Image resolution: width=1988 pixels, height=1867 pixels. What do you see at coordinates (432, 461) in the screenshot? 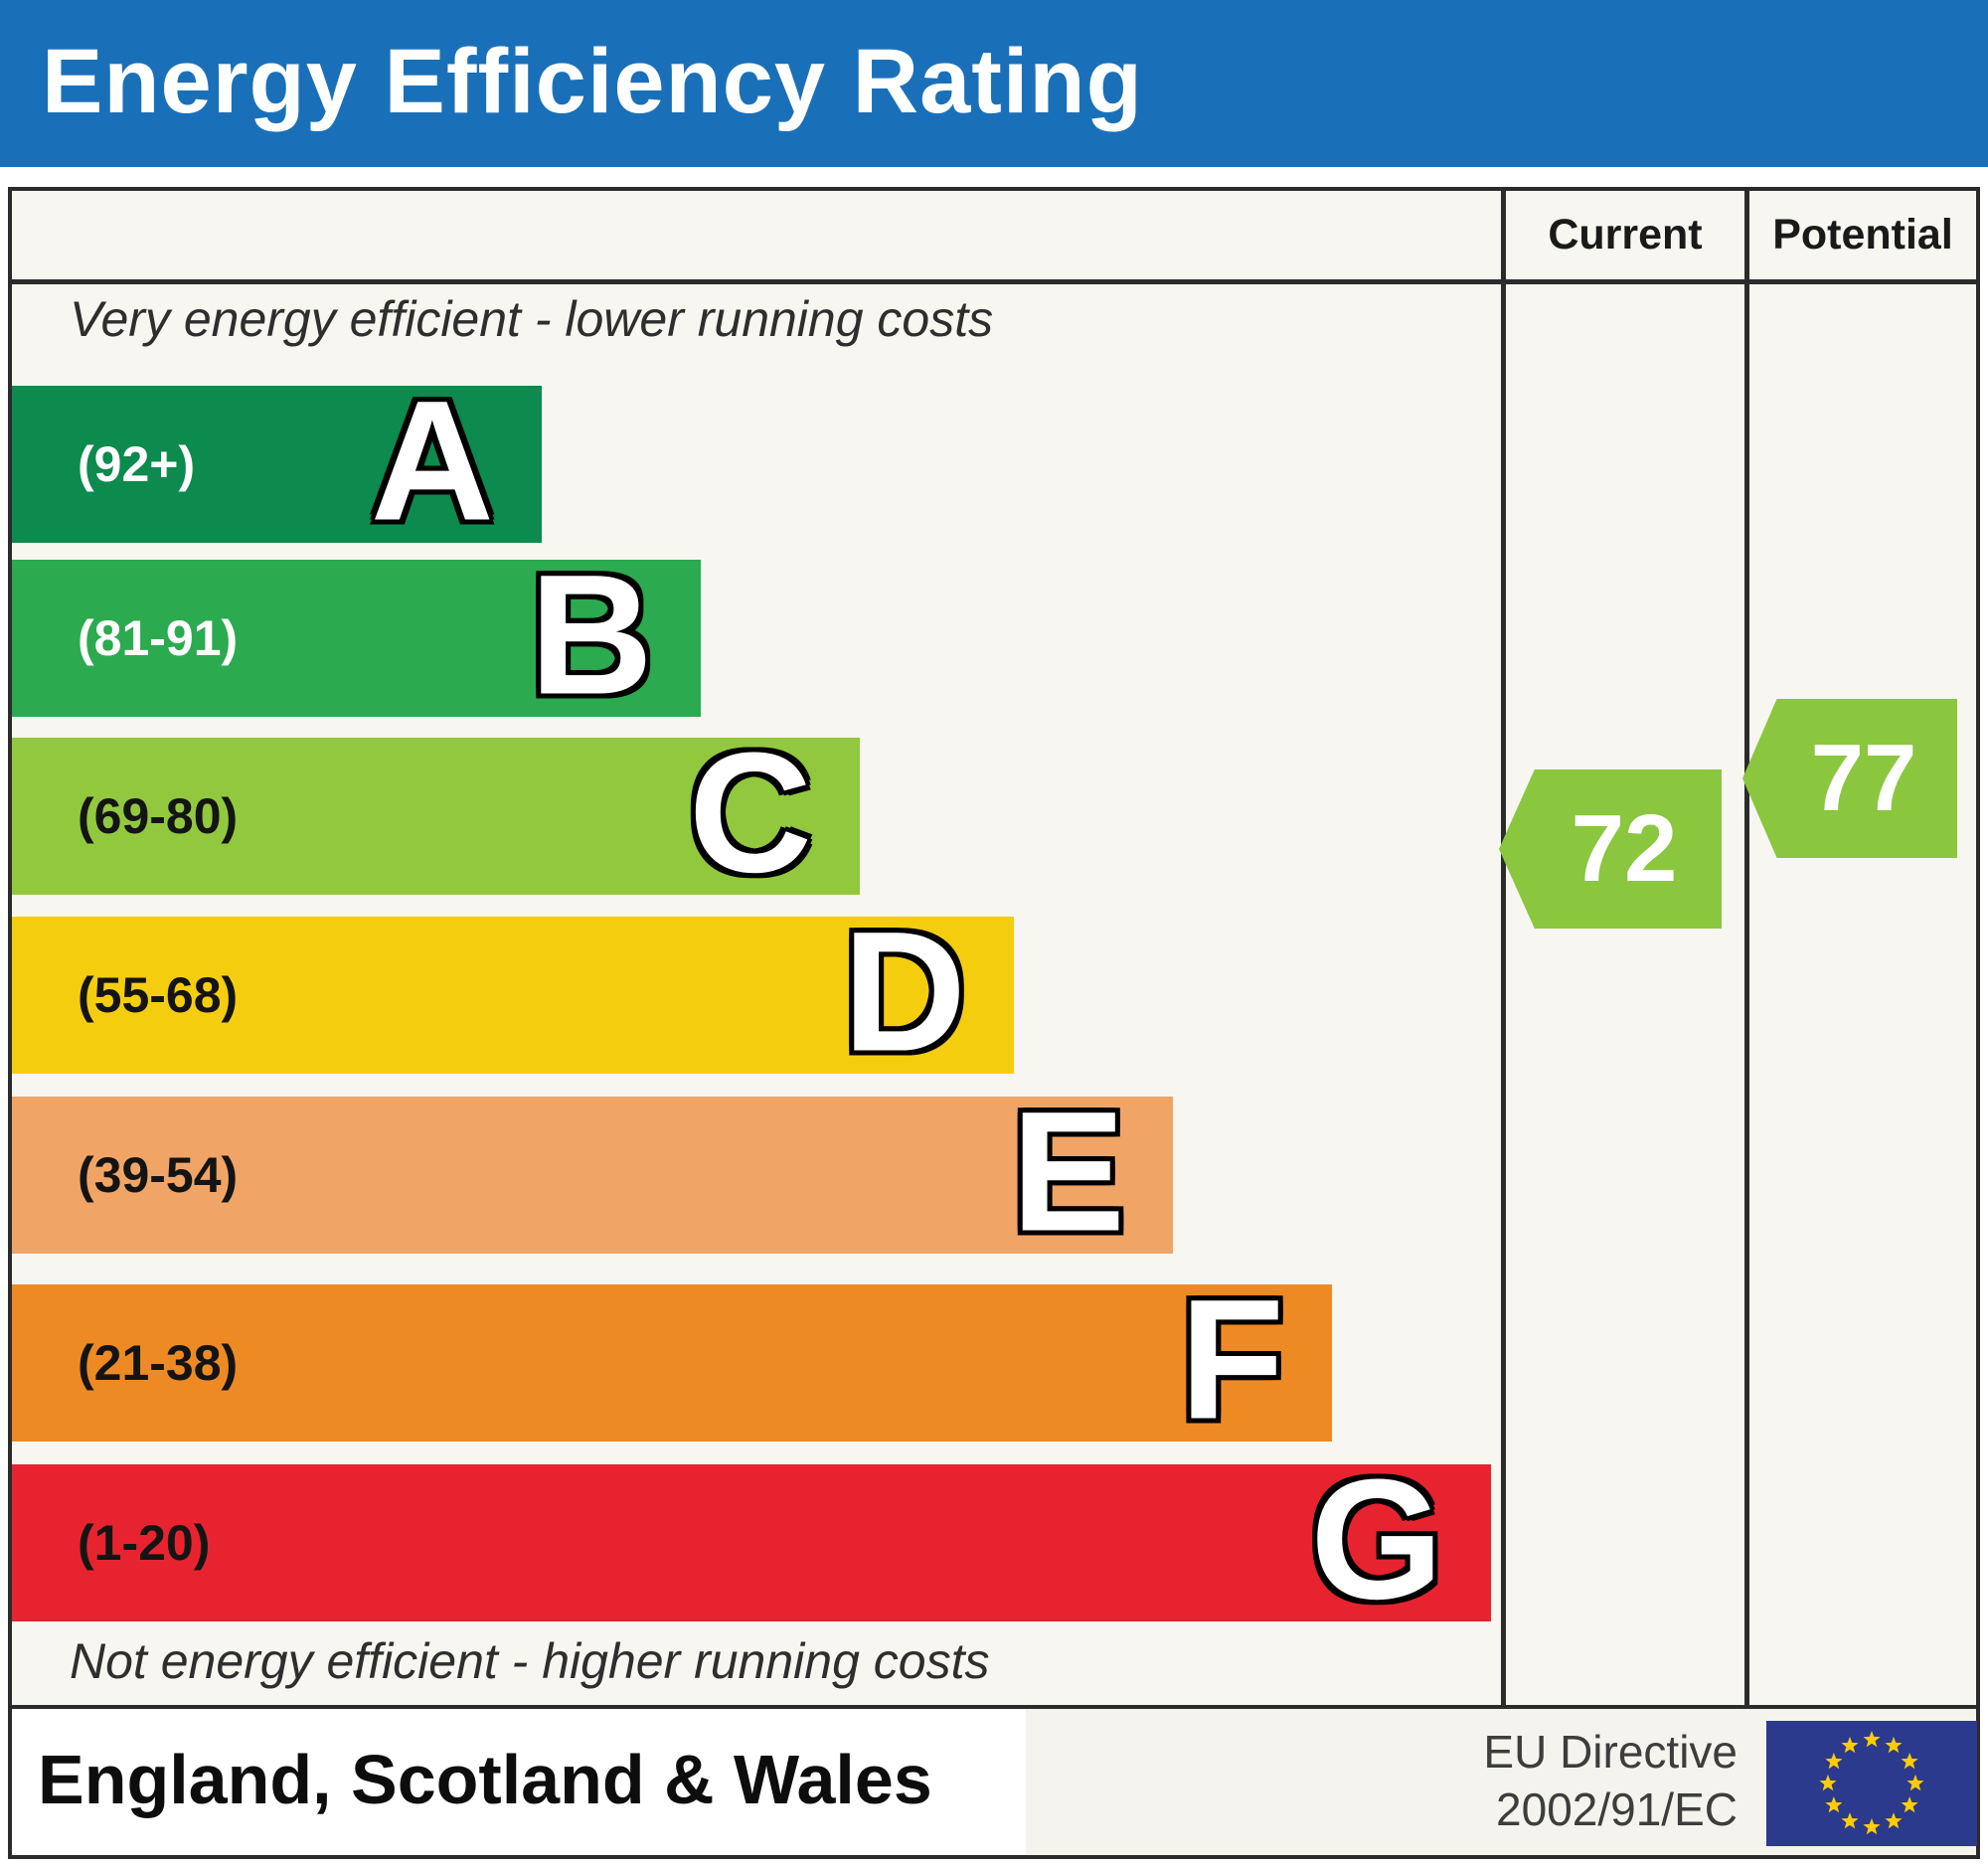
I see `band-letter: A` at bounding box center [432, 461].